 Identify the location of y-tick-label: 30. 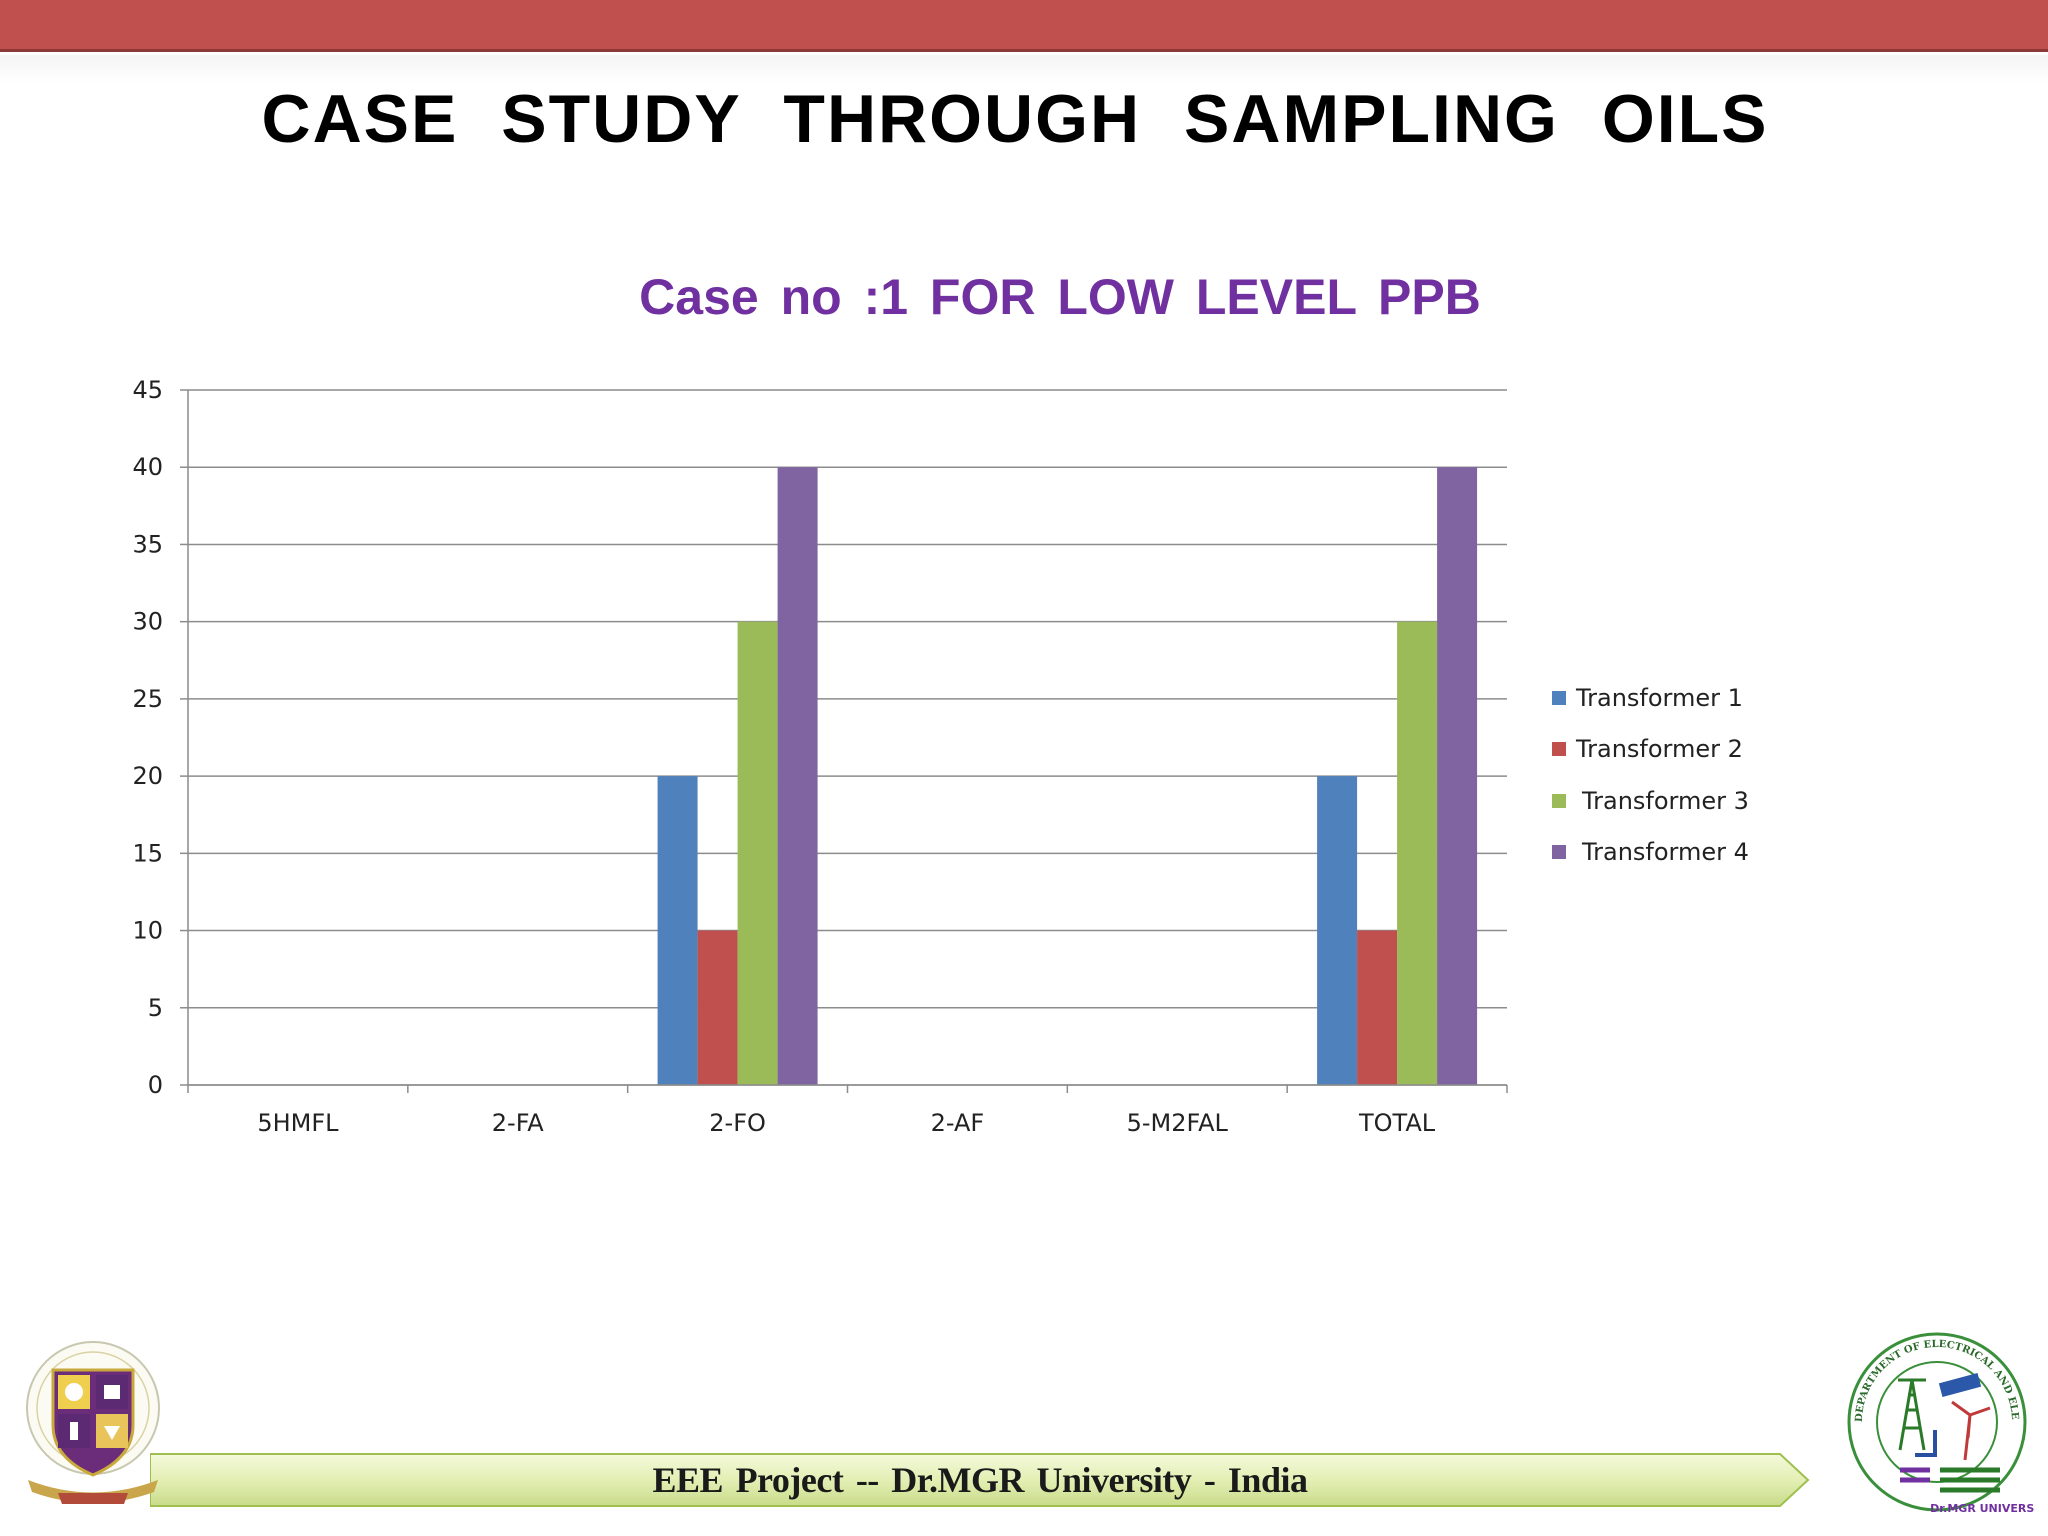
(147, 622).